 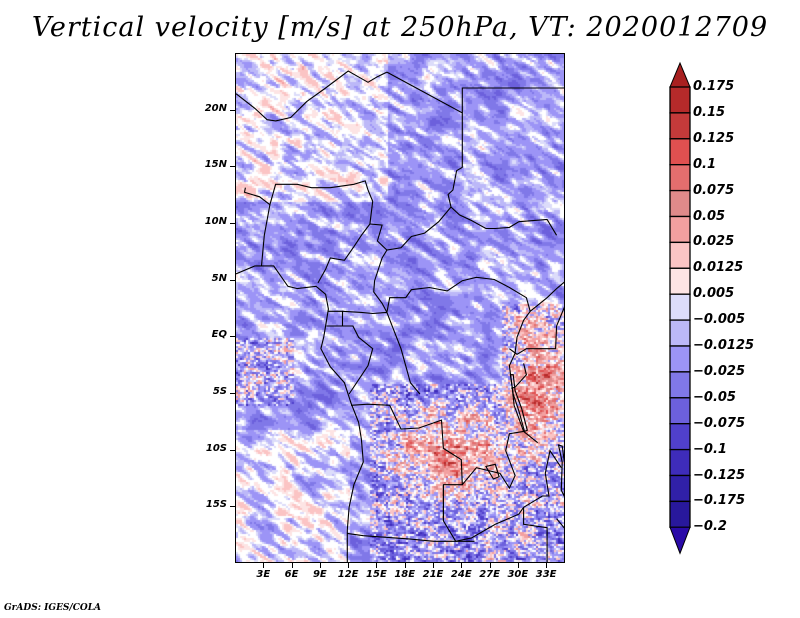 What do you see at coordinates (405, 574) in the screenshot?
I see `lon-tick-label: 18E` at bounding box center [405, 574].